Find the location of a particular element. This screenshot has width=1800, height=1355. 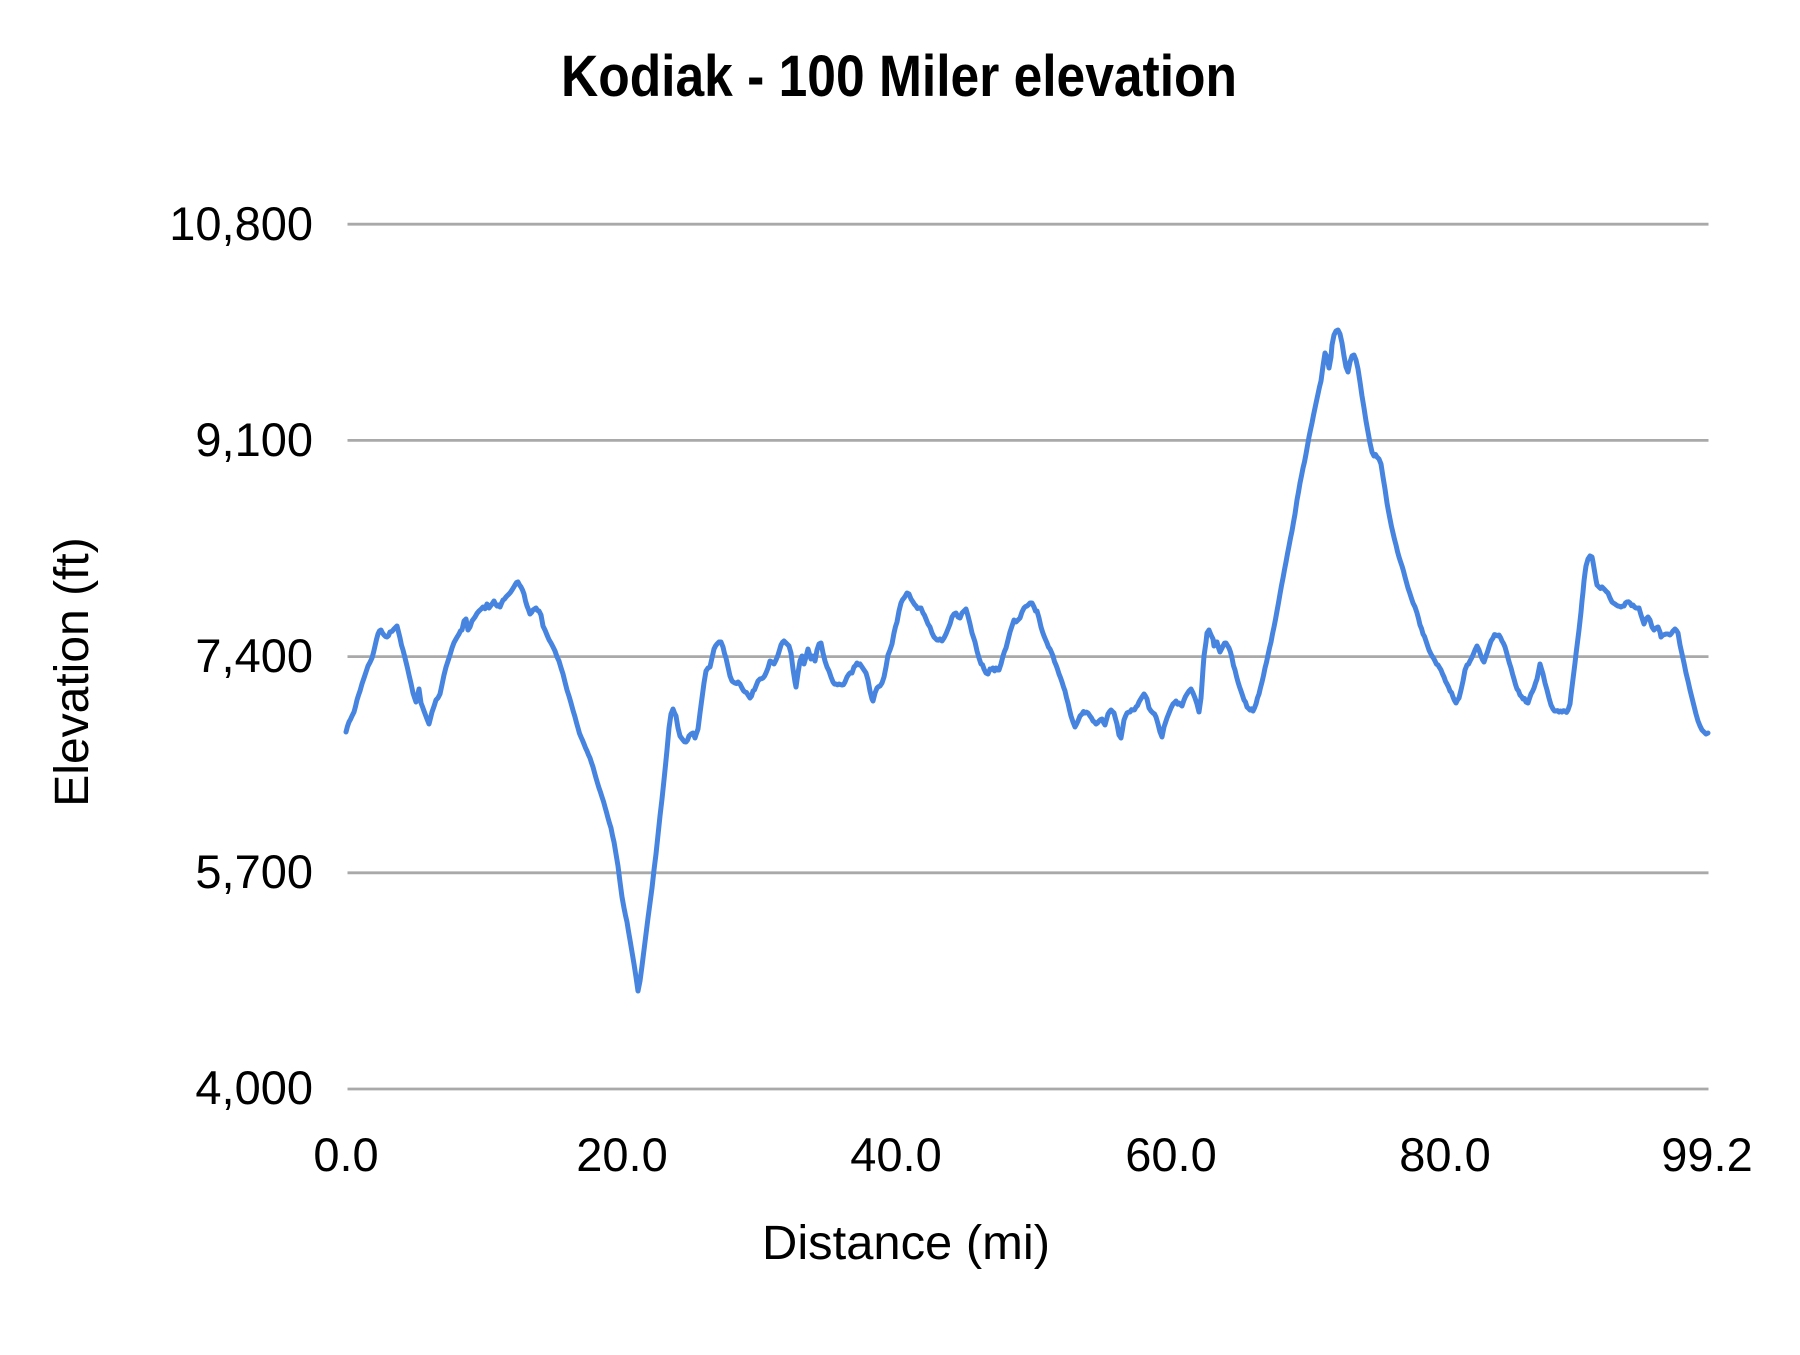

svg-text: 80.0 is located at coordinates (1444, 1154).